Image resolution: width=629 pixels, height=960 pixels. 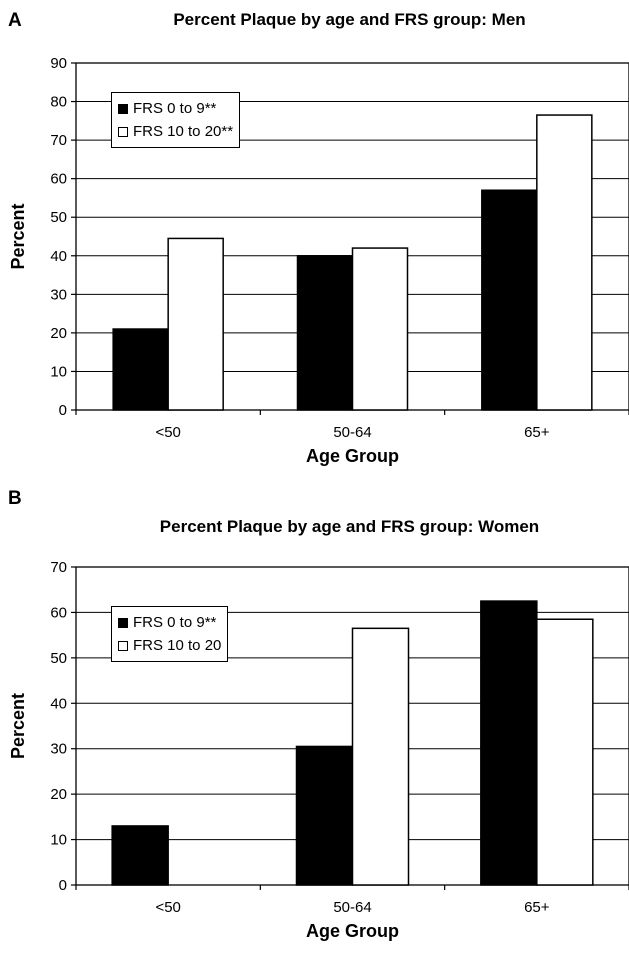 What do you see at coordinates (58, 102) in the screenshot?
I see `y-tick-label: 80` at bounding box center [58, 102].